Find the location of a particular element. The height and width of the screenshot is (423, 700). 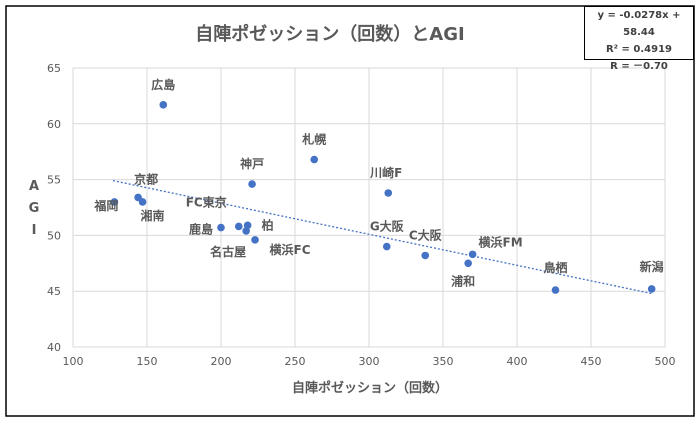

data-label: 柏 is located at coordinates (268, 224).